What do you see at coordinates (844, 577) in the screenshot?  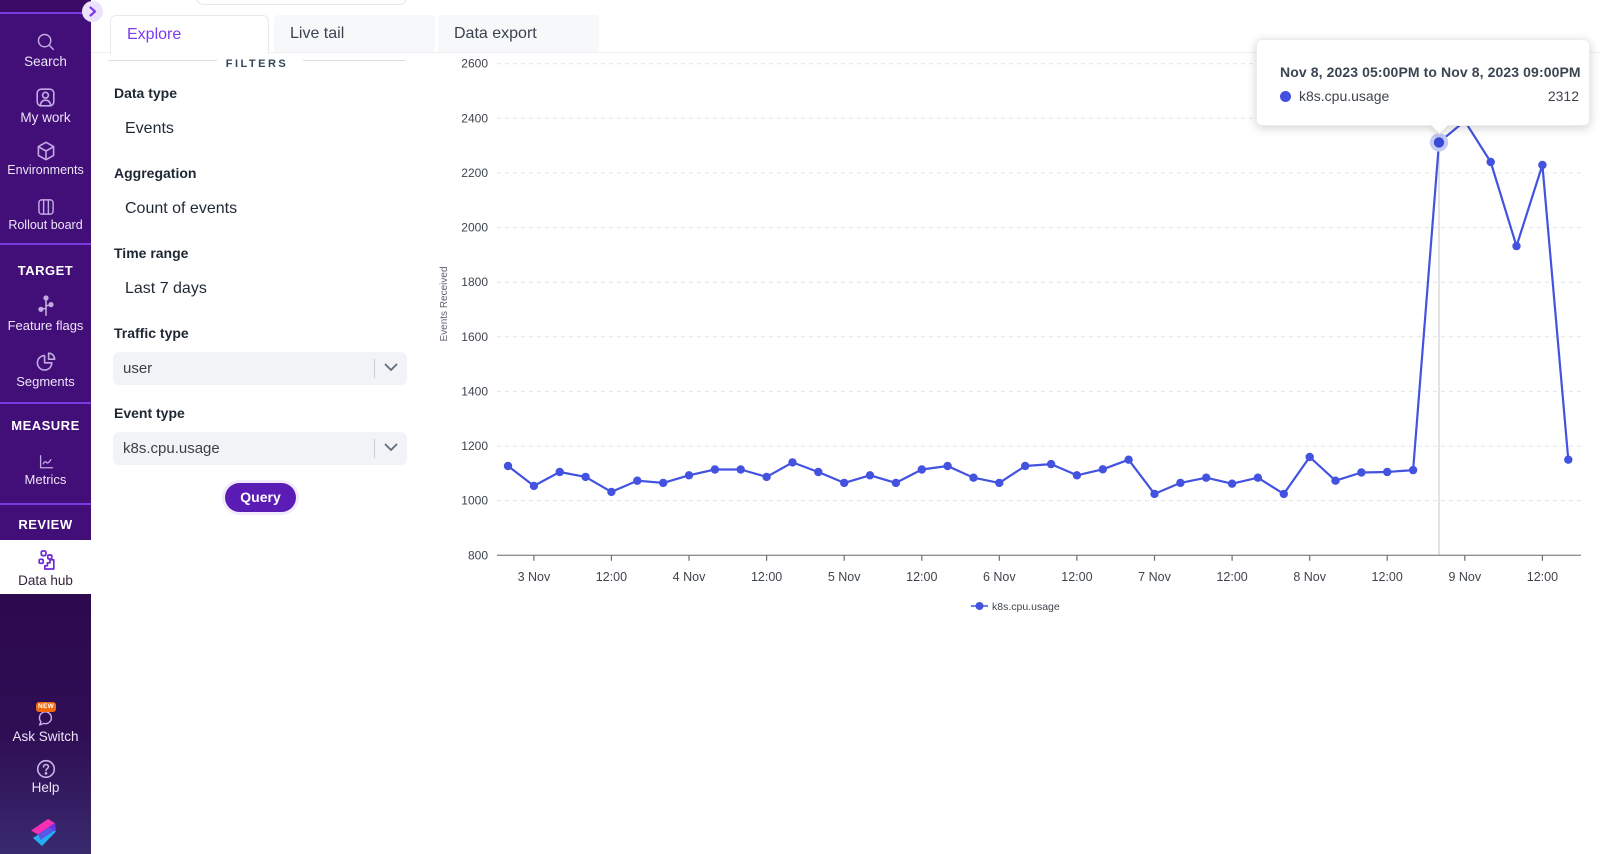 I see `svg-text: 5 Nov` at bounding box center [844, 577].